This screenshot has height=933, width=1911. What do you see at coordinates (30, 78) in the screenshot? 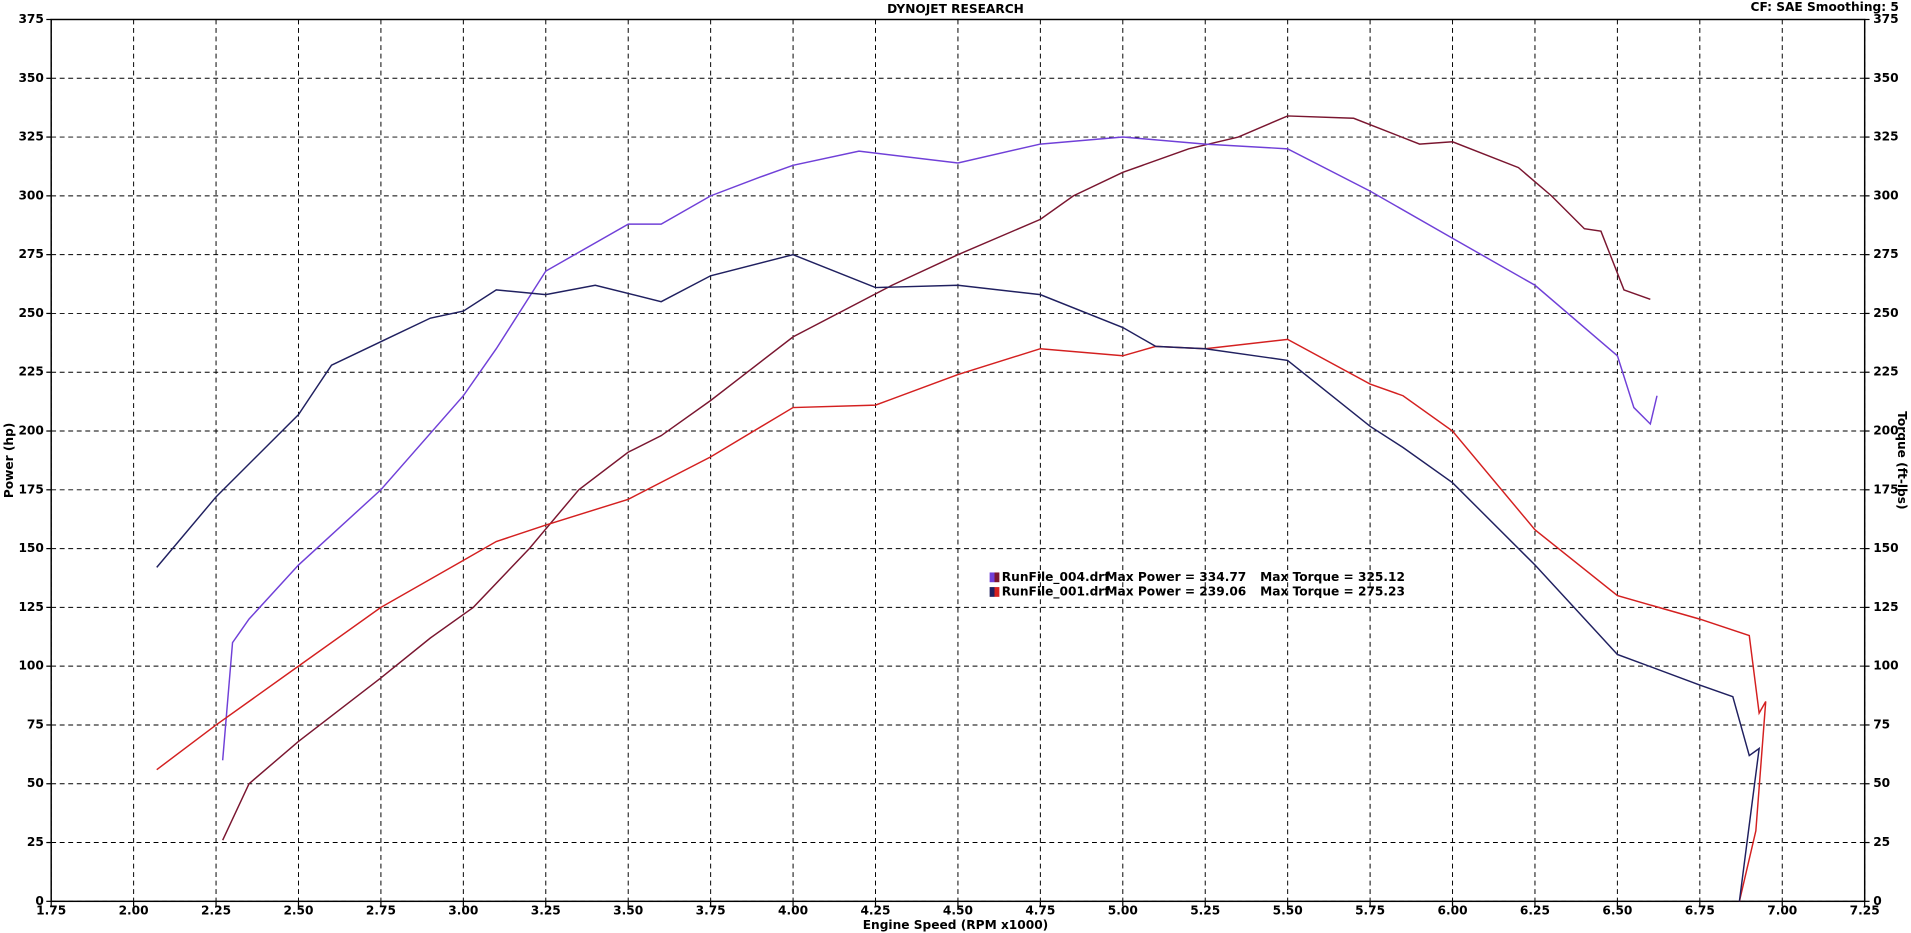
I see `y-tick-label: 350` at bounding box center [30, 78].